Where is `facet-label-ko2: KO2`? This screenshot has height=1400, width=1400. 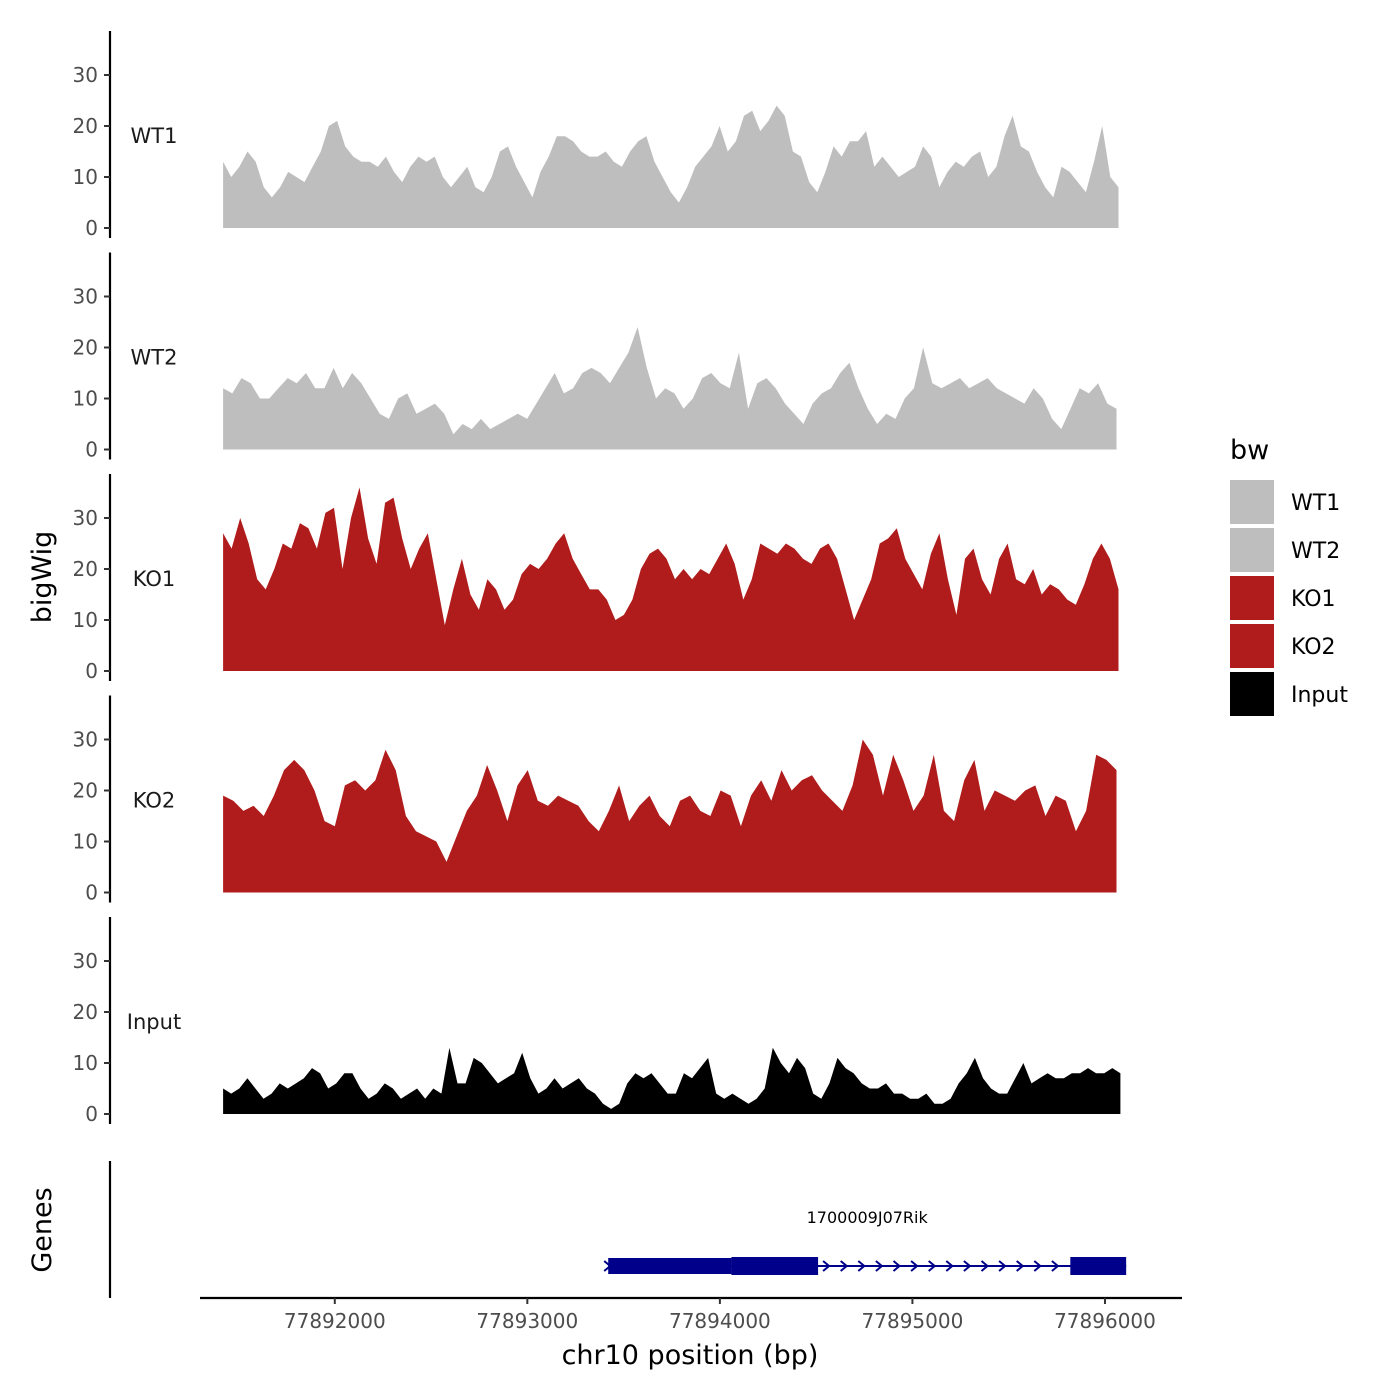
facet-label-ko2: KO2 is located at coordinates (154, 801).